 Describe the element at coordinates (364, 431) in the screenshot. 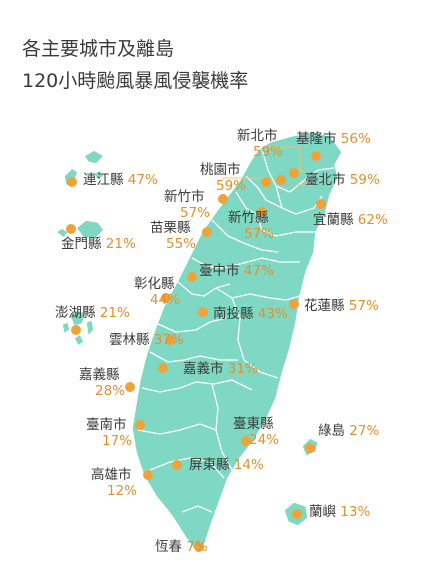

I see `green-island-probability: 27%` at that location.